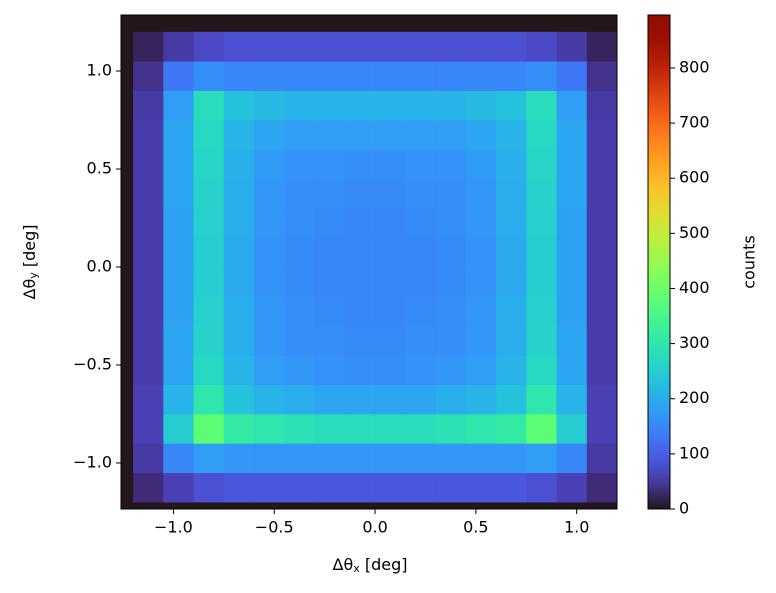  What do you see at coordinates (356, 568) in the screenshot?
I see `x-label-subscript: x` at bounding box center [356, 568].